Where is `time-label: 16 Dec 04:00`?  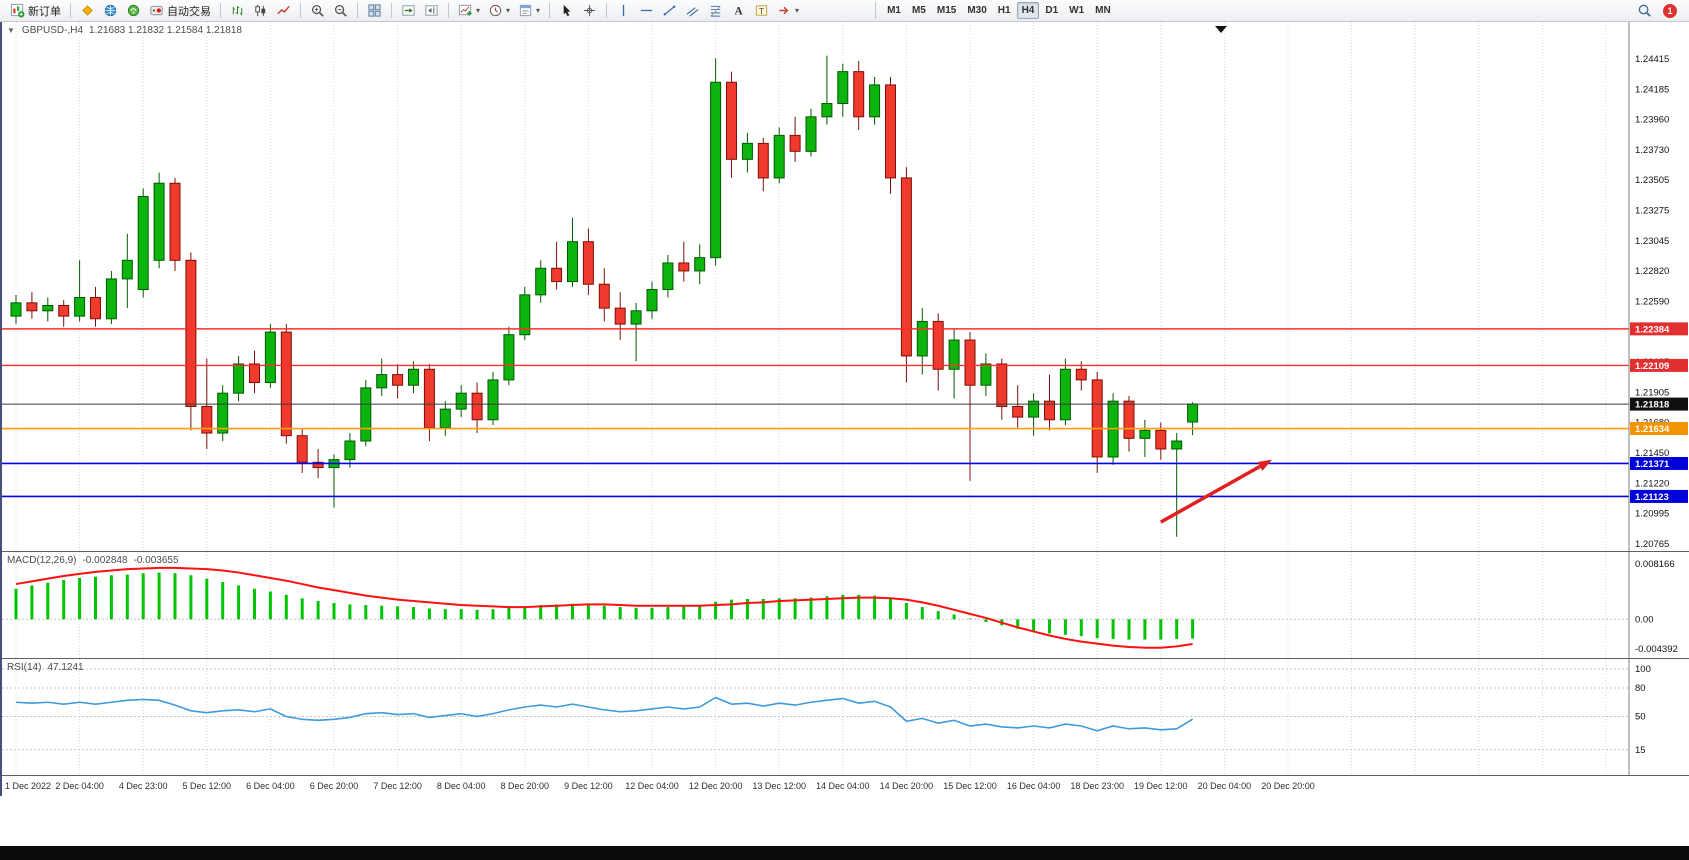 time-label: 16 Dec 04:00 is located at coordinates (1034, 786).